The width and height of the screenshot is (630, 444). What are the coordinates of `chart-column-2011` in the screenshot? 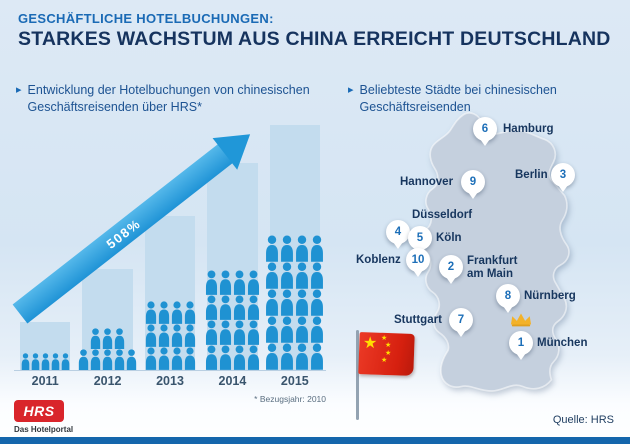 It's located at (45, 245).